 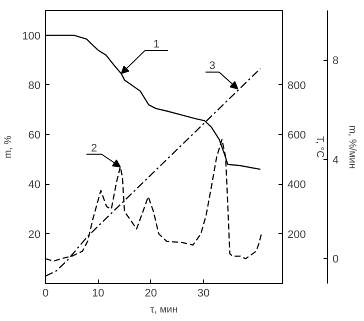 What do you see at coordinates (94, 148) in the screenshot?
I see `annotation: 2` at bounding box center [94, 148].